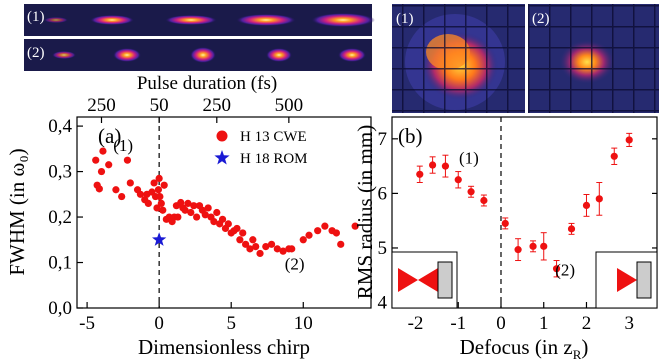 The width and height of the screenshot is (659, 362). I want to click on x-tick-label: -5, so click(87, 323).